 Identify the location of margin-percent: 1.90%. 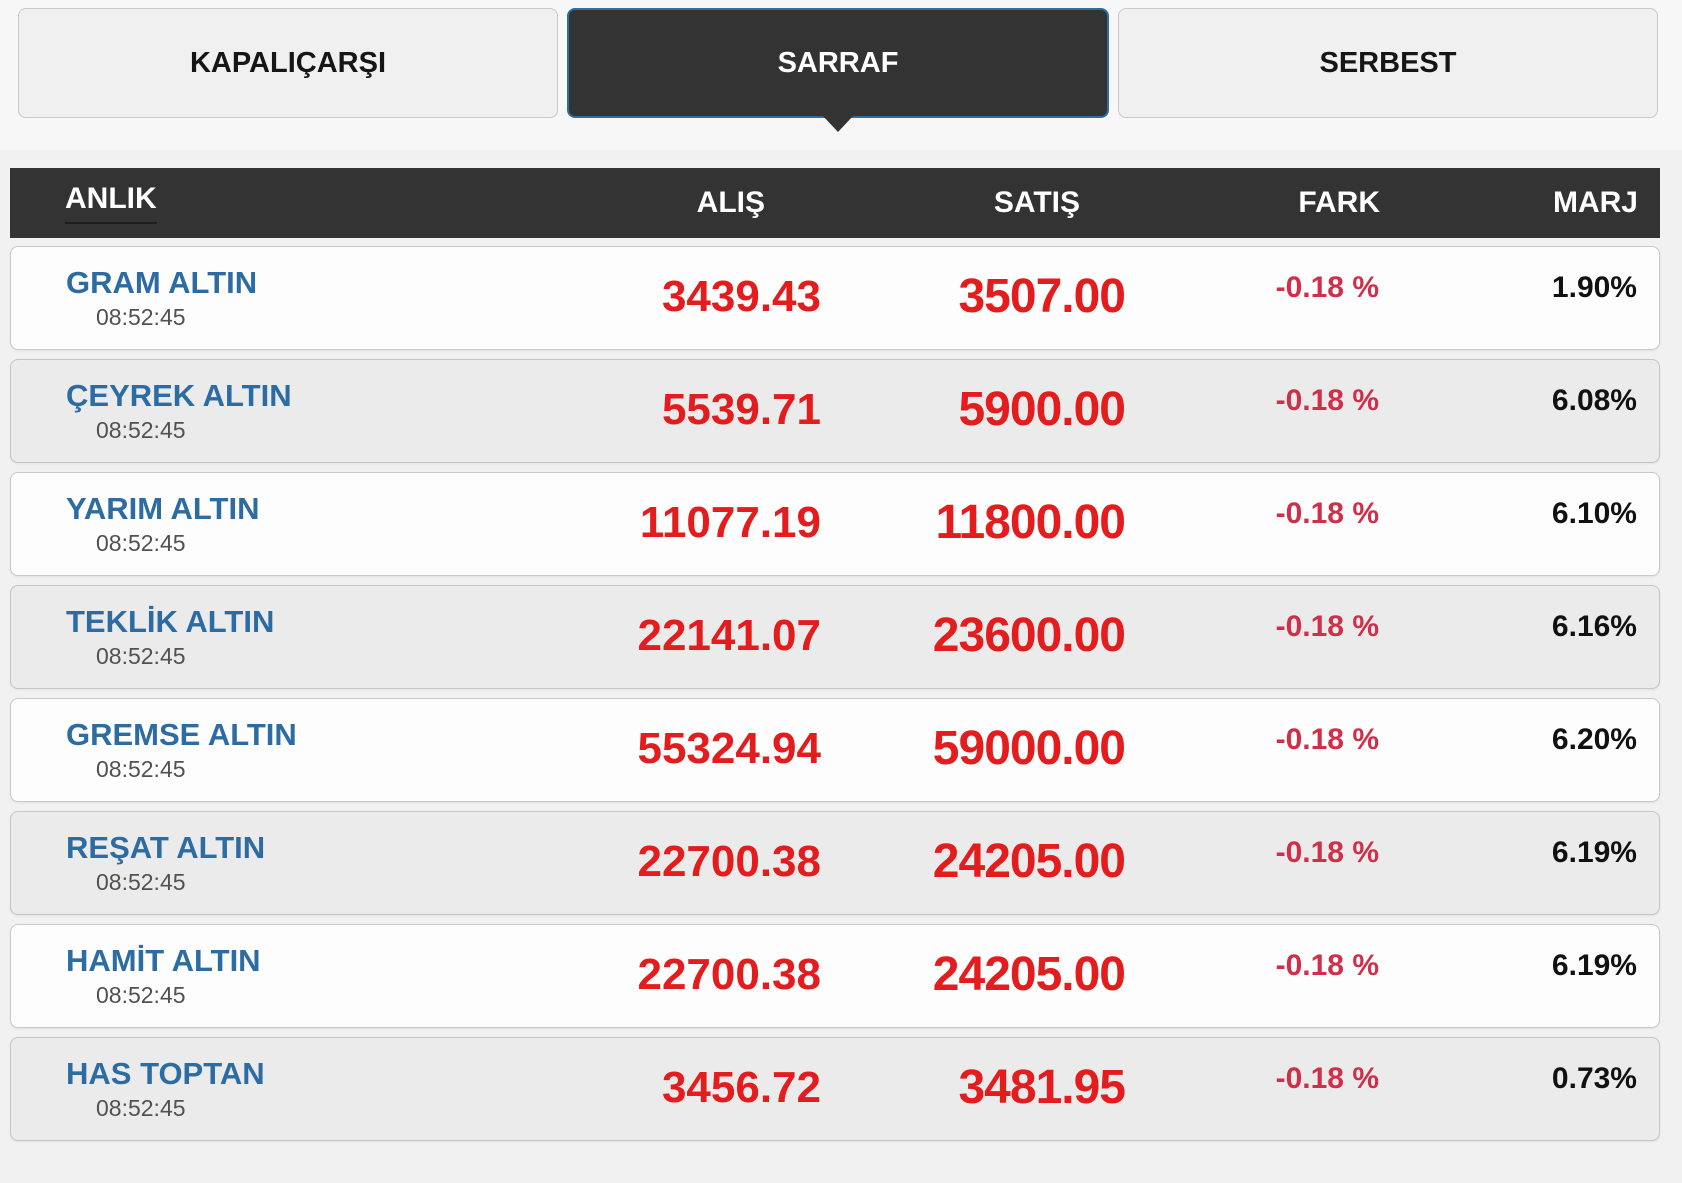
(1594, 287).